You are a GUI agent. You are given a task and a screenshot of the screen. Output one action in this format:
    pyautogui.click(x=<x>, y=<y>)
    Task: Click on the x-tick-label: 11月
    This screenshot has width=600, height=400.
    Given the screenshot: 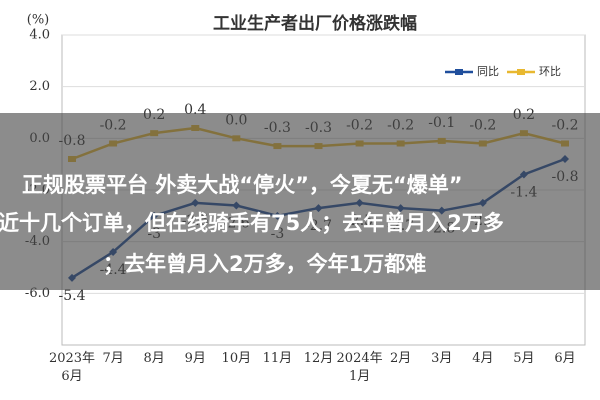 What is the action you would take?
    pyautogui.click(x=277, y=358)
    